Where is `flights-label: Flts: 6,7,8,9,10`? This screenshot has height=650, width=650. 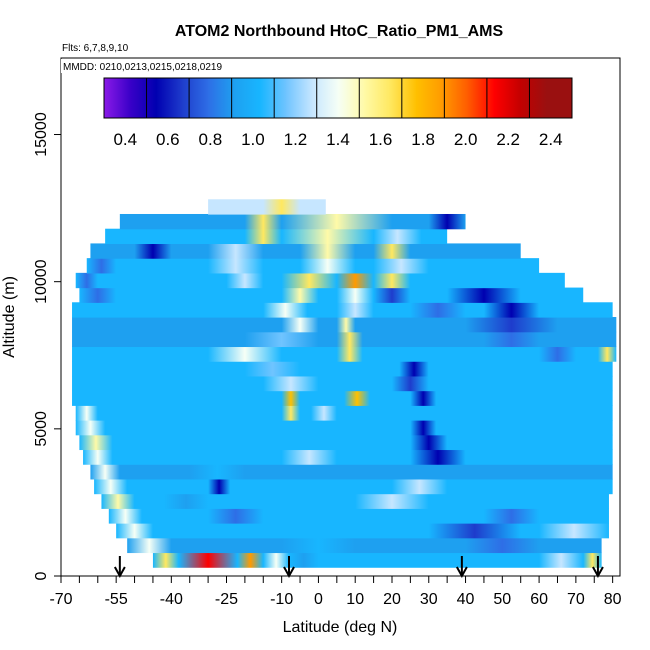
flights-label: Flts: 6,7,8,9,10 is located at coordinates (95, 48).